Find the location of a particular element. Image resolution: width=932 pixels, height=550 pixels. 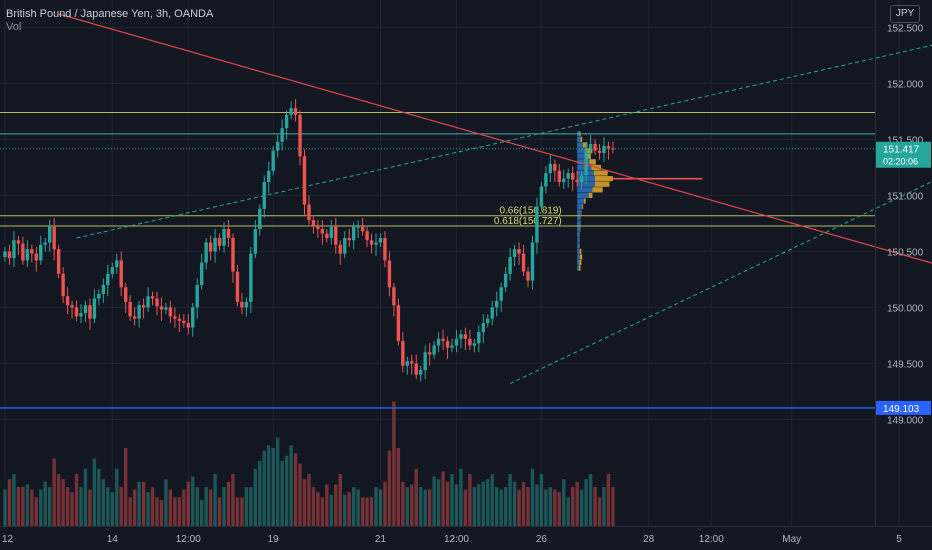

time-tick-label: 5 is located at coordinates (899, 539).